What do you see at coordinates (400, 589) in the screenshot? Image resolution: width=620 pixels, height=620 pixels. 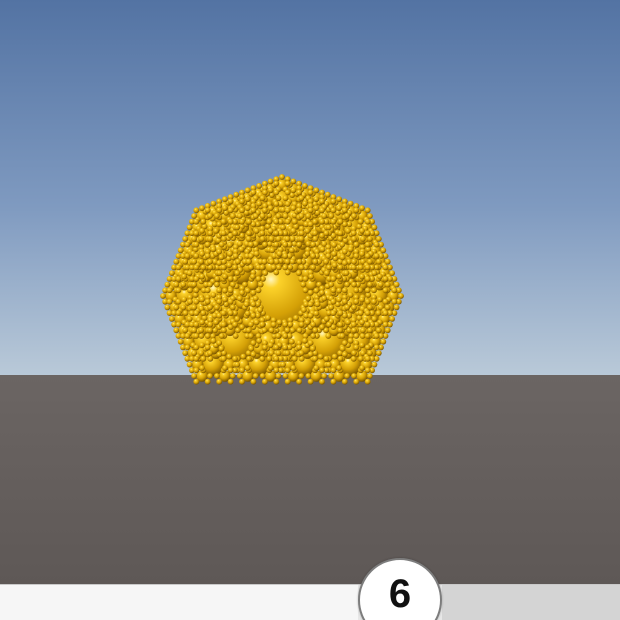 I see `depth-slider-handle: 6` at bounding box center [400, 589].